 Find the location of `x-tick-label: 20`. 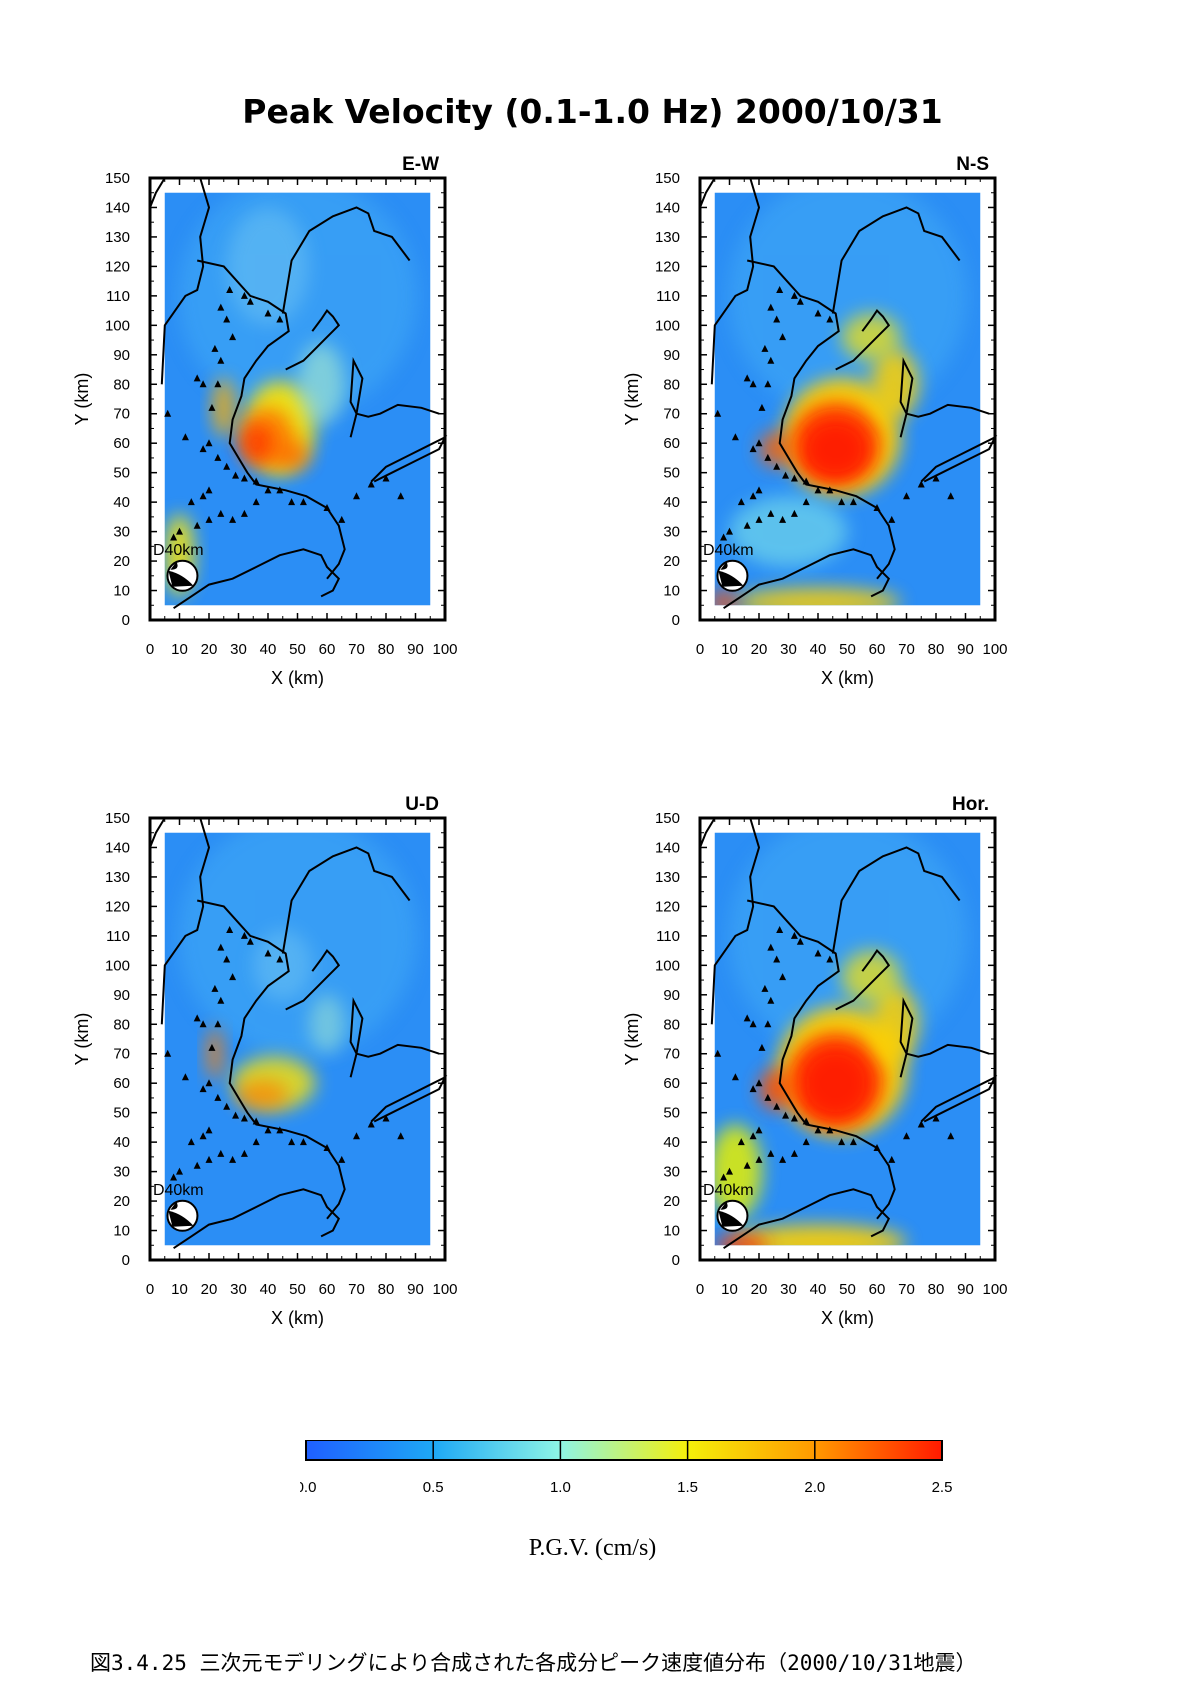

x-tick-label: 20 is located at coordinates (759, 1289).